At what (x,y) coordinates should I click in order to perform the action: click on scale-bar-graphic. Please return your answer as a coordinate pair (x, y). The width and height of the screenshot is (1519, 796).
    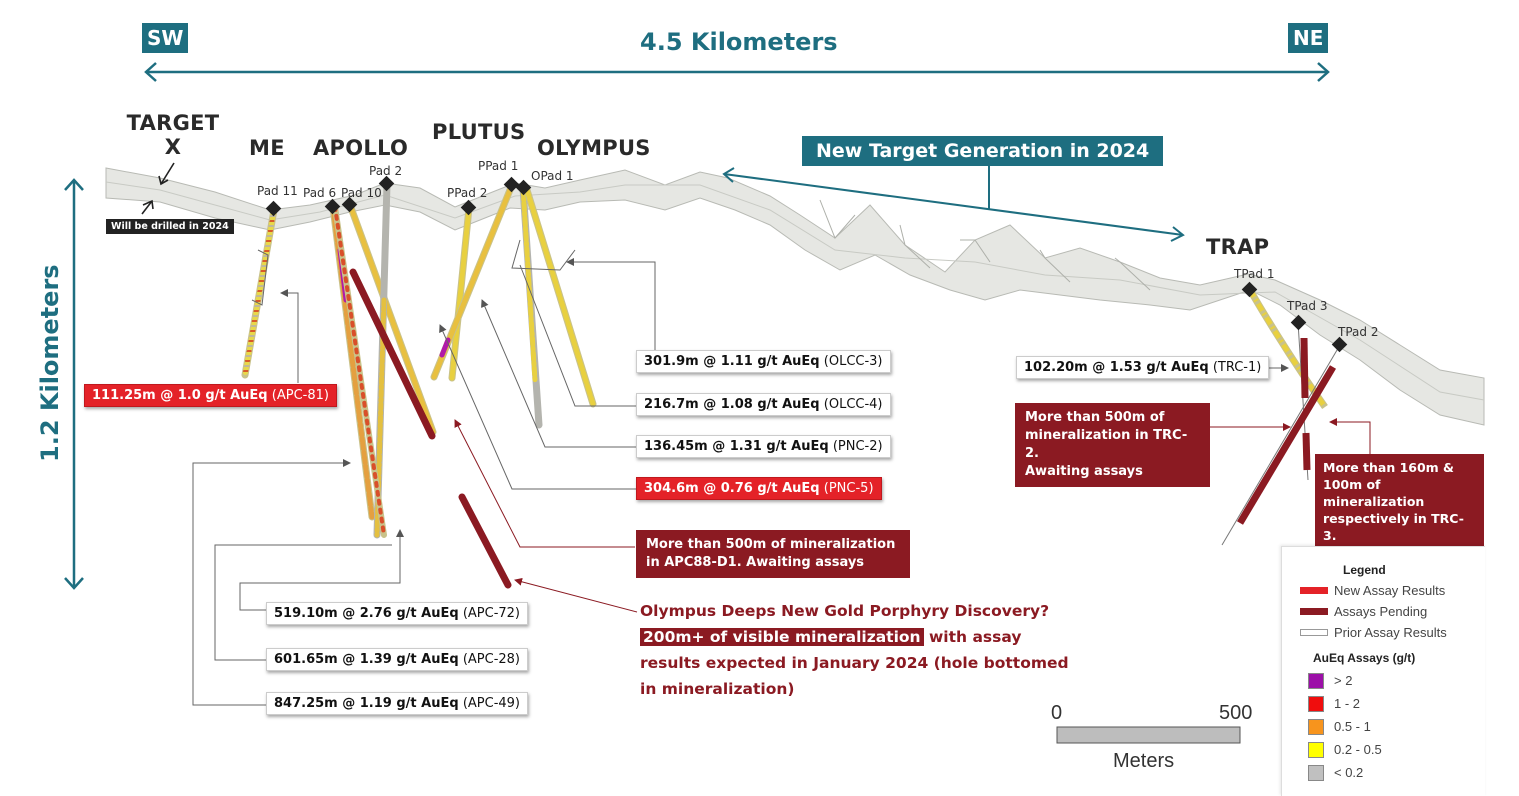
    Looking at the image, I should click on (1148, 735).